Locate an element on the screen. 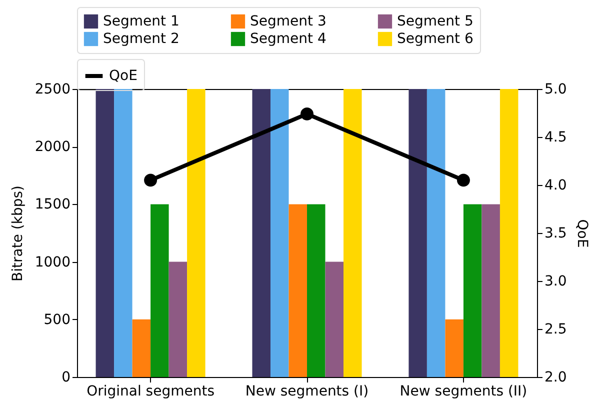  legend-label: Segment 4 is located at coordinates (288, 39).